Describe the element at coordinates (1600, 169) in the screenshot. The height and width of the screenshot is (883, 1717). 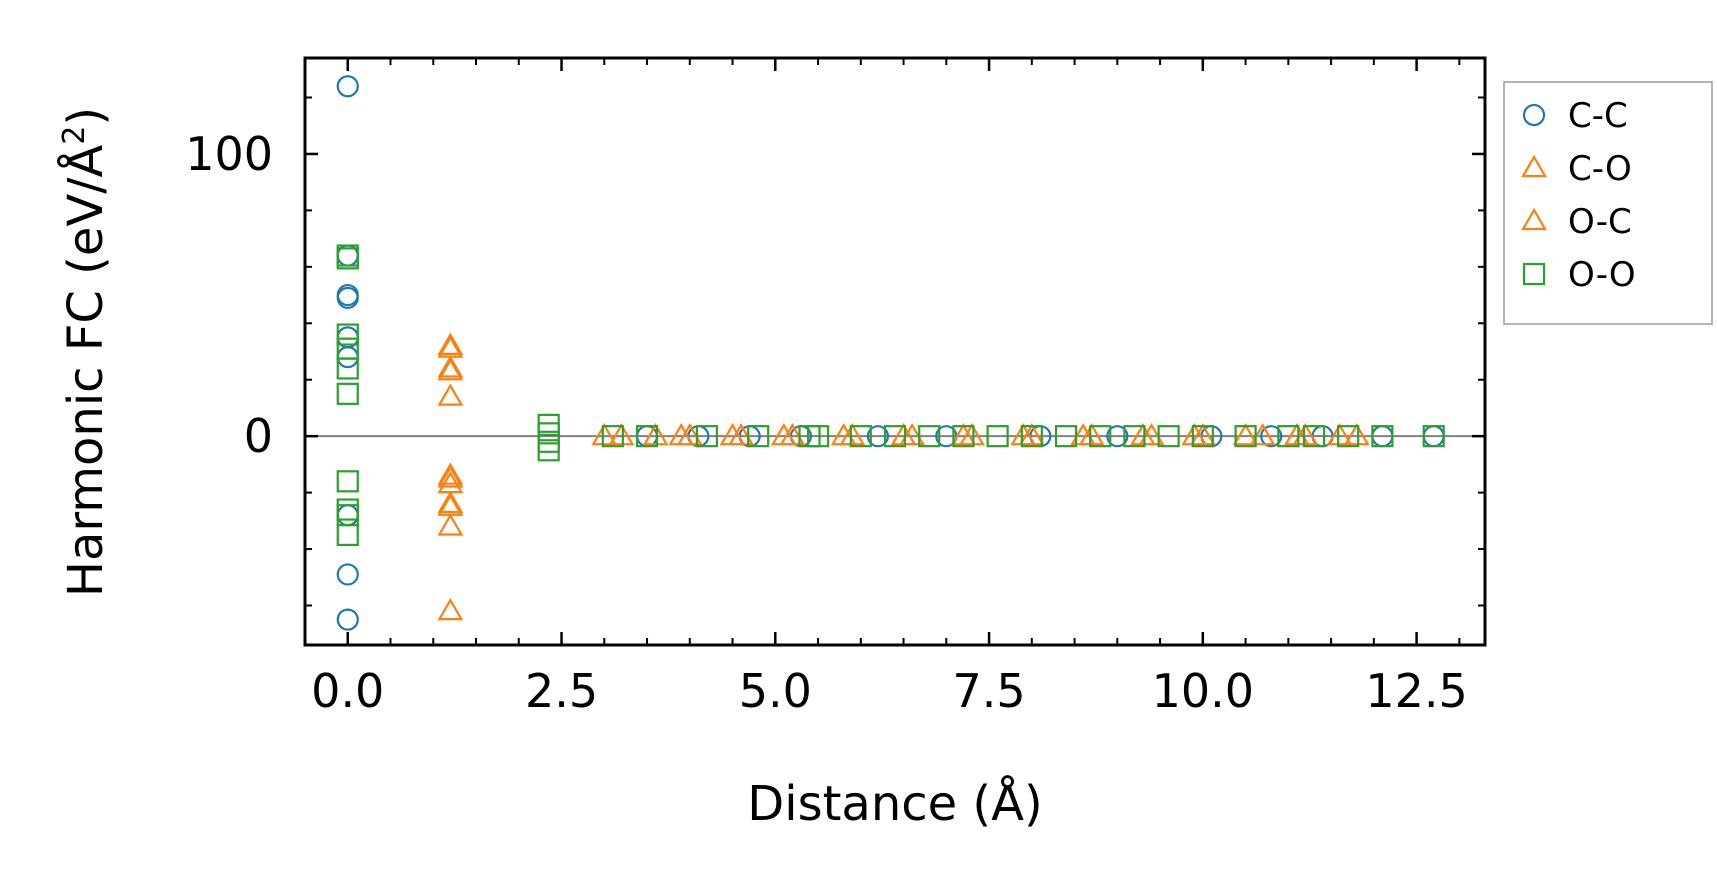
I see `legend-label: C-O` at that location.